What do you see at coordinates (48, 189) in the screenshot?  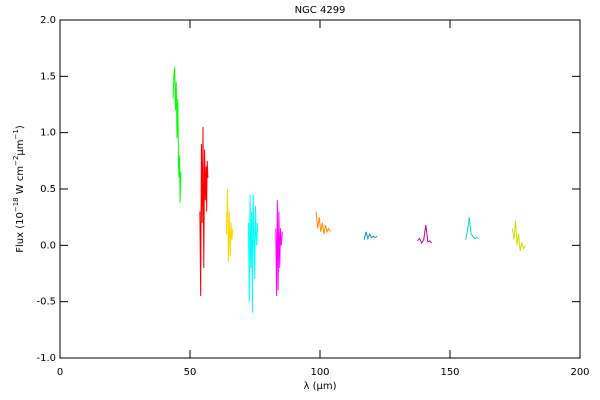 I see `y-tick-label: 0.5` at bounding box center [48, 189].